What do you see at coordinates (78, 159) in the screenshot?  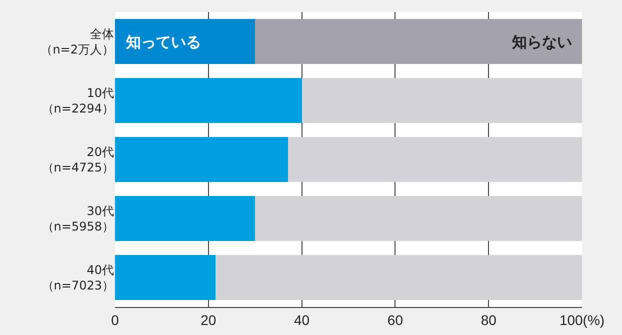 I see `y-tick-label: 20代（n=4725）` at bounding box center [78, 159].